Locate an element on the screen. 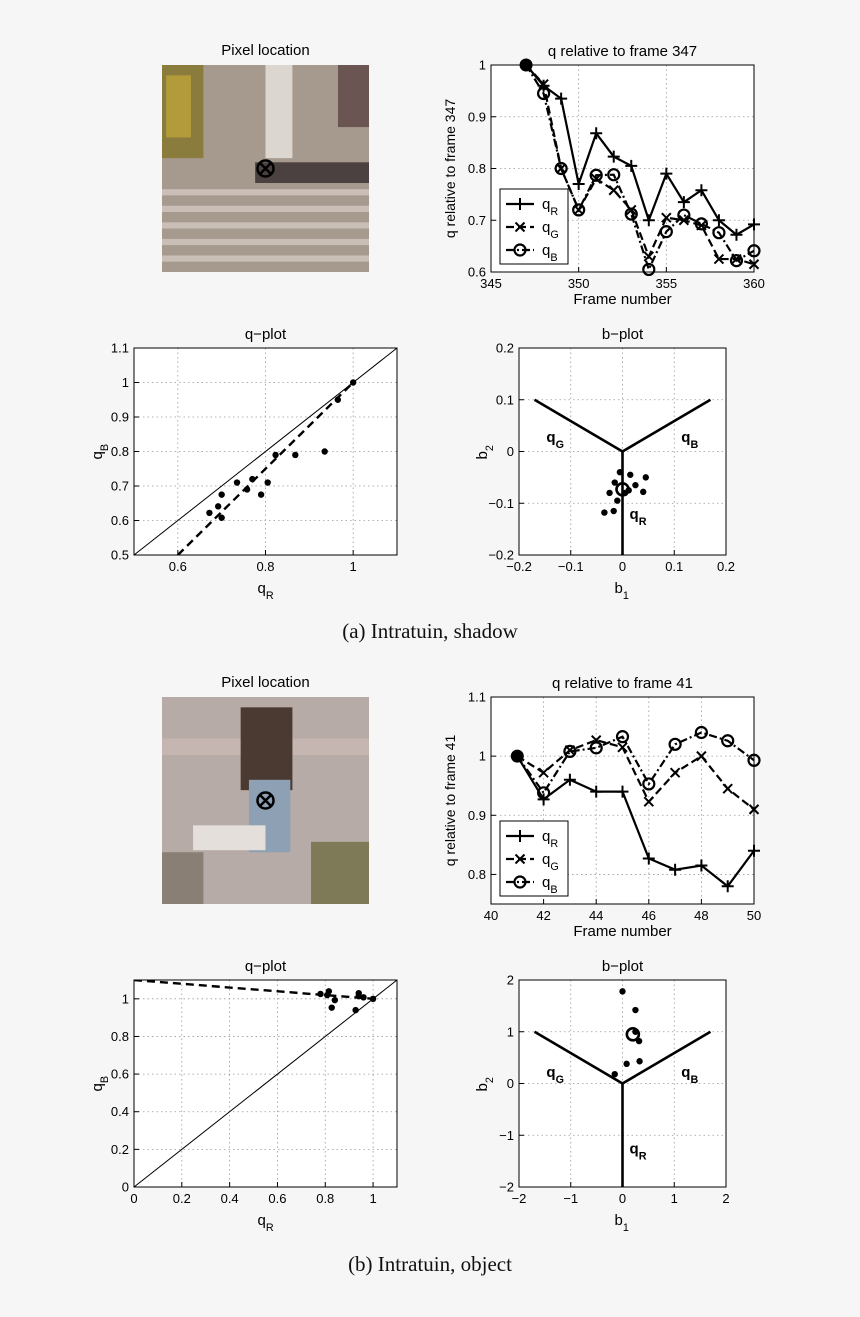 This screenshot has height=1317, width=860. chart-a-b-plot-ytick-label: −0.2 is located at coordinates (501, 555).